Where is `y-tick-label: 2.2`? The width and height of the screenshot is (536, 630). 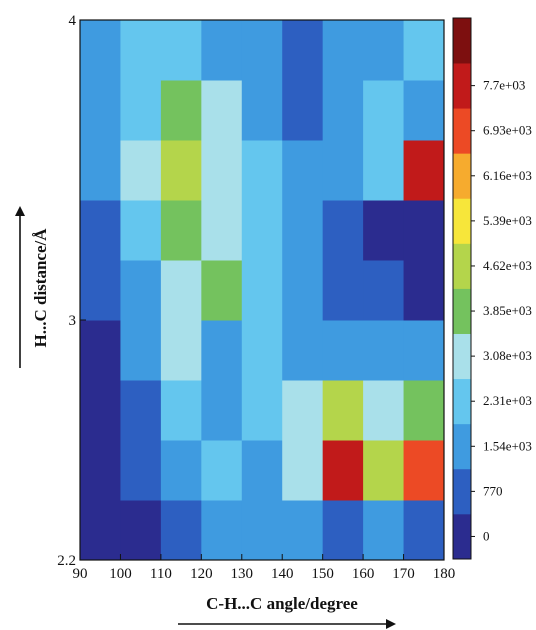
y-tick-label: 2.2 is located at coordinates (66, 561).